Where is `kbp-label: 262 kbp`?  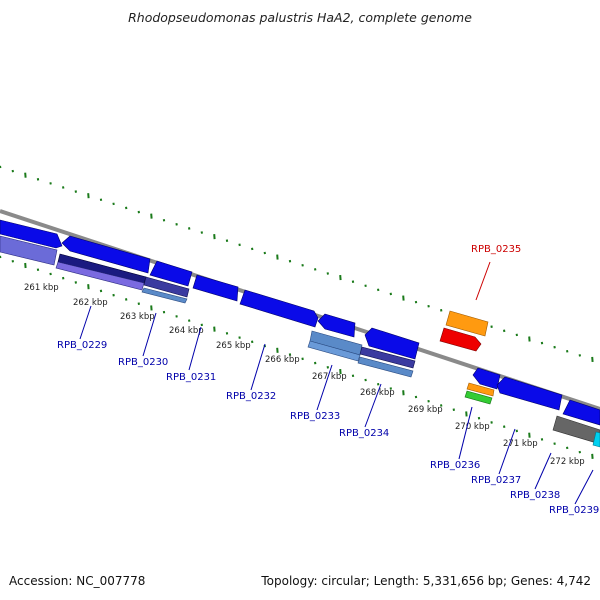
kbp-label: 262 kbp is located at coordinates (90, 303).